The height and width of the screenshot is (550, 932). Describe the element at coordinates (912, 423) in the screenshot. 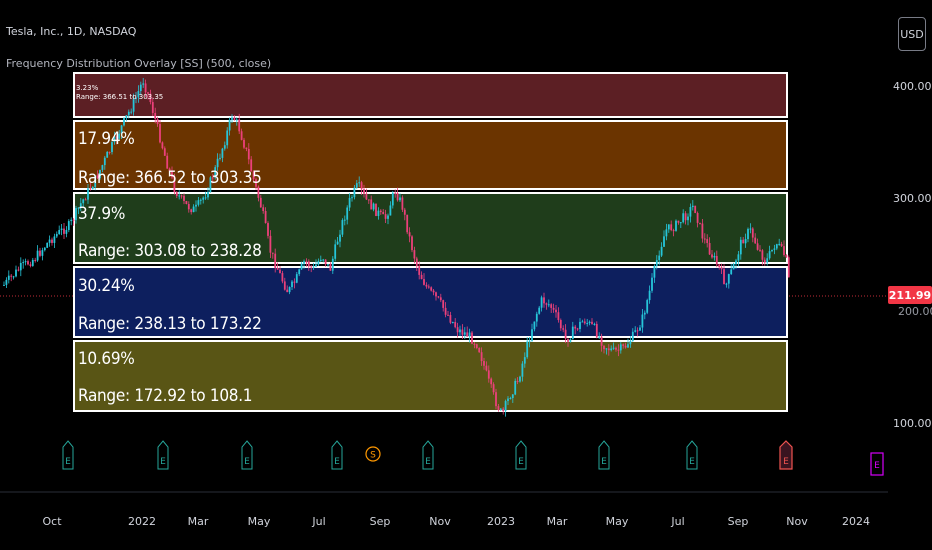

I see `price-tick-100: 100.00` at that location.